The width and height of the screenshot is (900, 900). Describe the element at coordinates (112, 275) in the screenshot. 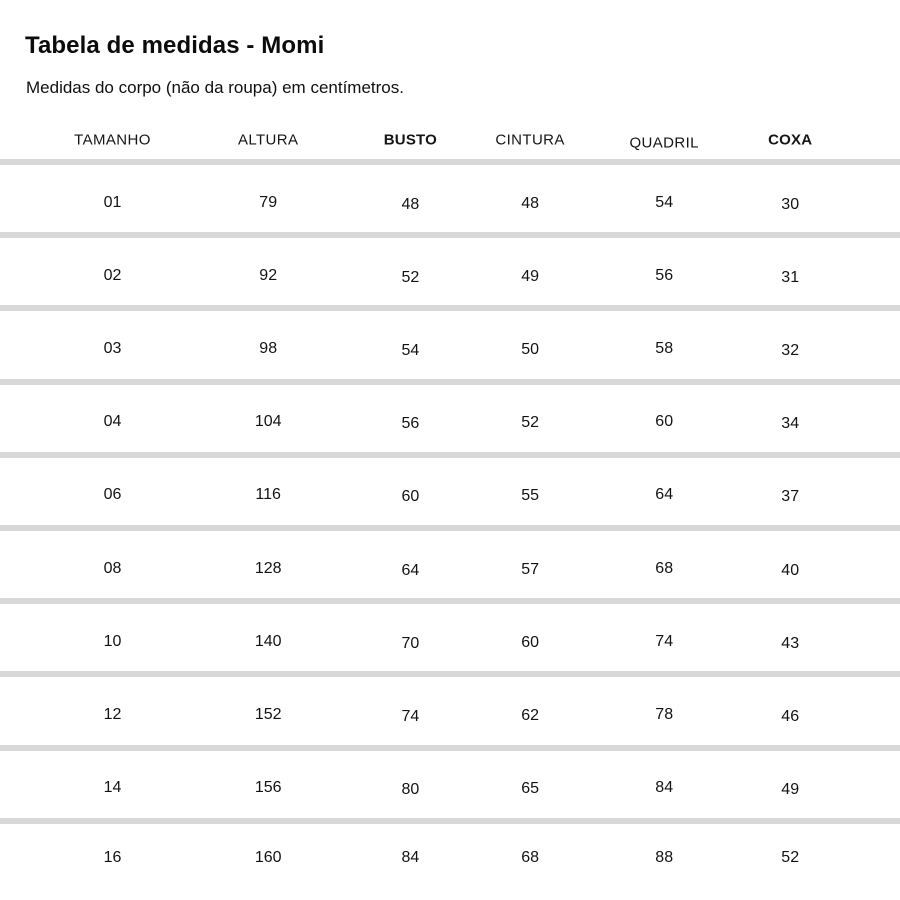

I see `cell-tamanho: 02` at that location.